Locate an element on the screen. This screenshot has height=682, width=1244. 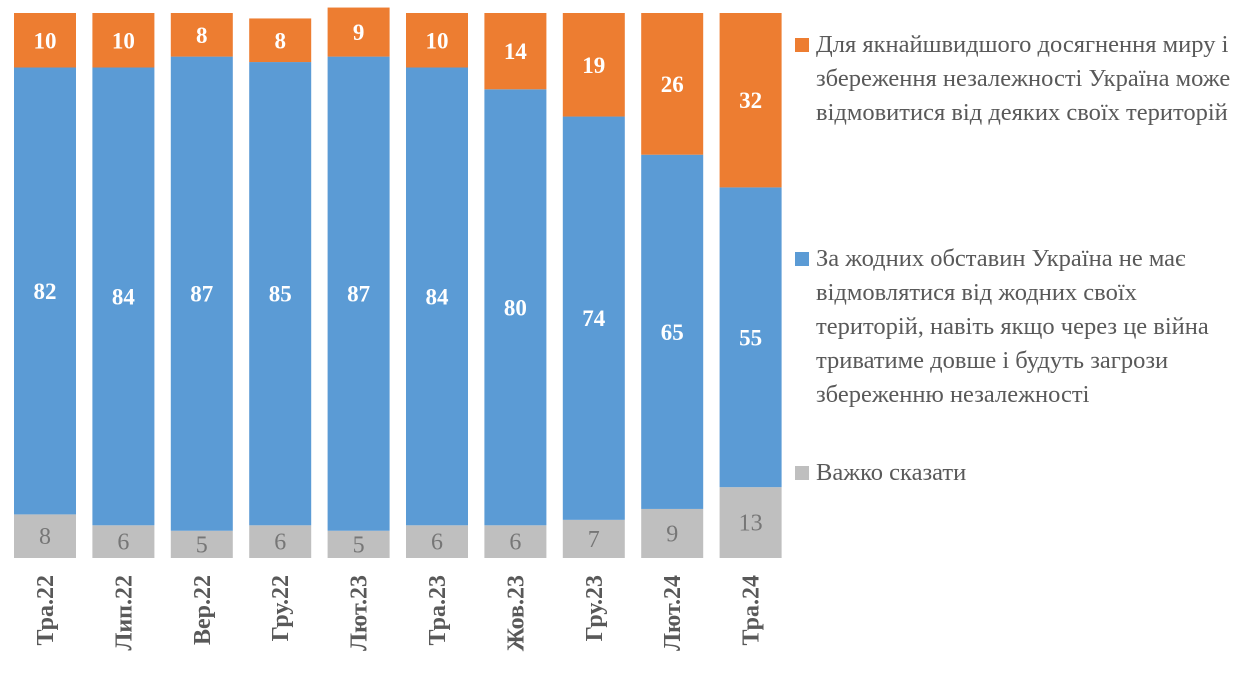
data-label-hard-to-say: 9 is located at coordinates (672, 534).